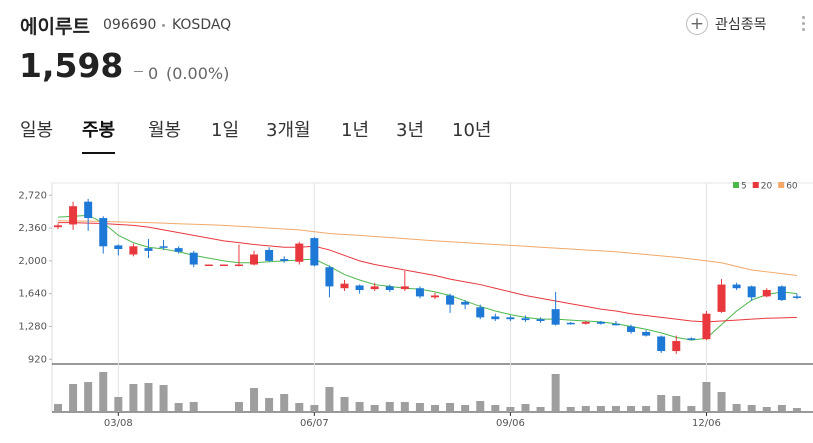 This screenshot has height=443, width=813. What do you see at coordinates (55, 27) in the screenshot?
I see `stock-name: 에이루트` at bounding box center [55, 27].